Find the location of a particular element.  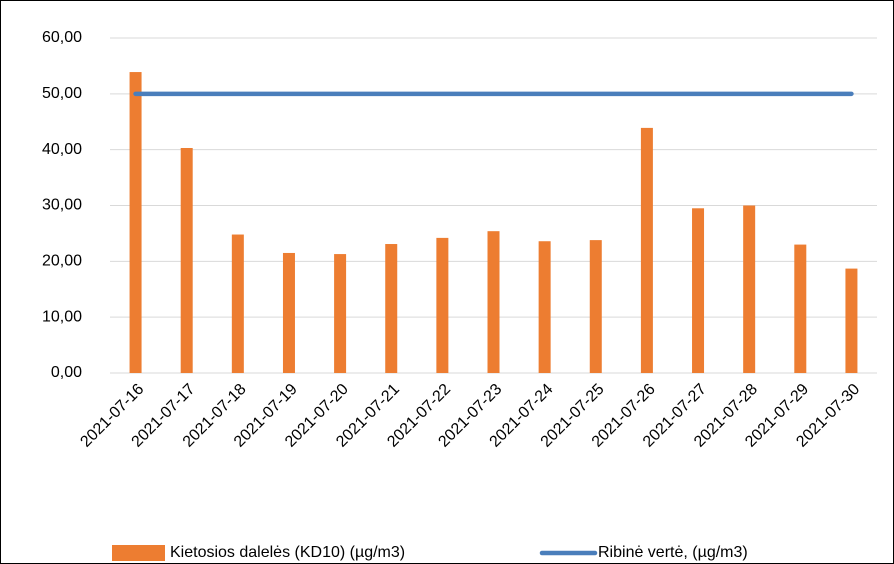

legend-label: Ribinė vertė, (µg/m3) is located at coordinates (673, 552).